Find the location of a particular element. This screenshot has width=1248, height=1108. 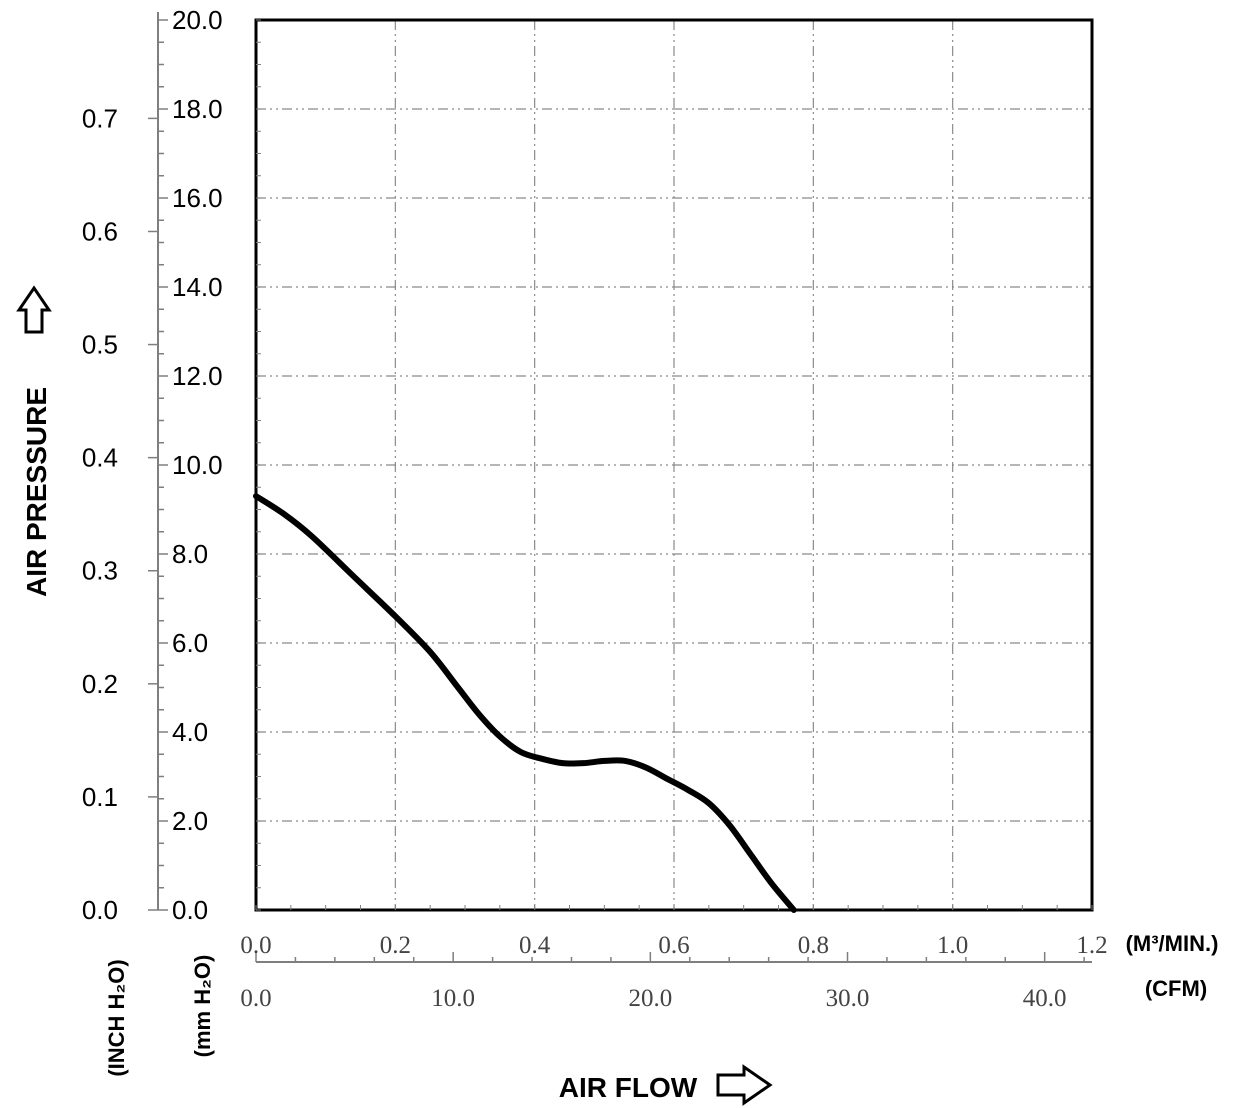

inch-tick-label: 0.4 is located at coordinates (100, 458).